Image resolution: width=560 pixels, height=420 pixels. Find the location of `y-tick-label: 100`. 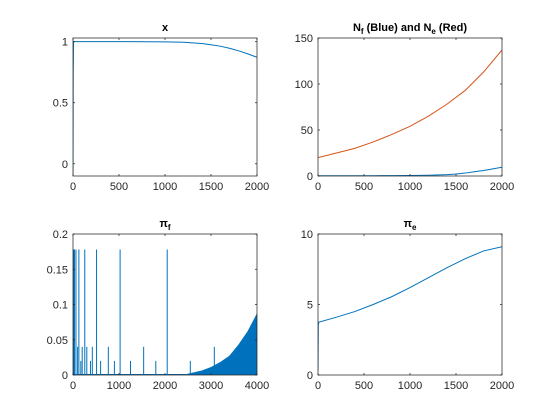

y-tick-label: 100 is located at coordinates (304, 85).